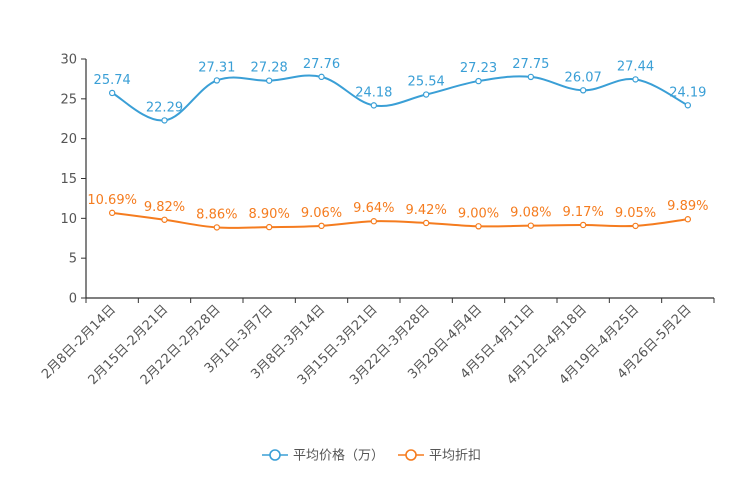 The width and height of the screenshot is (744, 496). I want to click on data-label: 8.90%, so click(269, 214).